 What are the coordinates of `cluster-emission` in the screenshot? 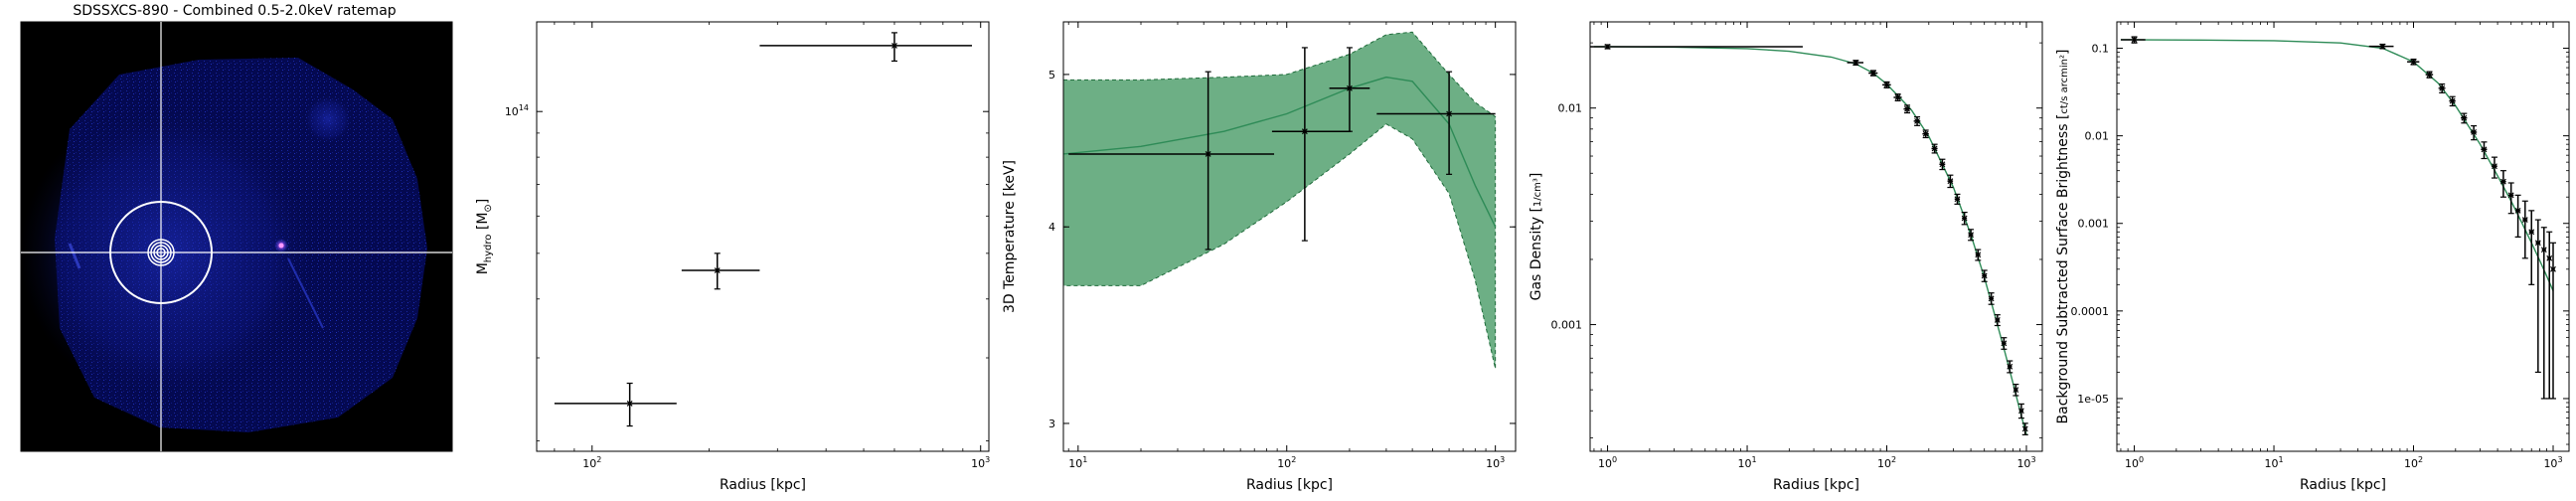 It's located at (169, 253).